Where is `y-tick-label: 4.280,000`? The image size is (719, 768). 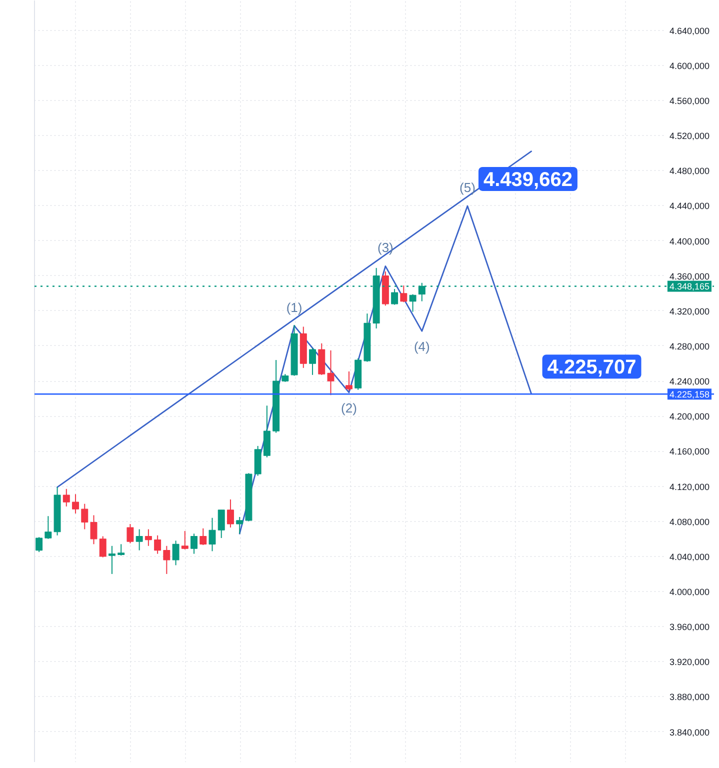
y-tick-label: 4.280,000 is located at coordinates (689, 346).